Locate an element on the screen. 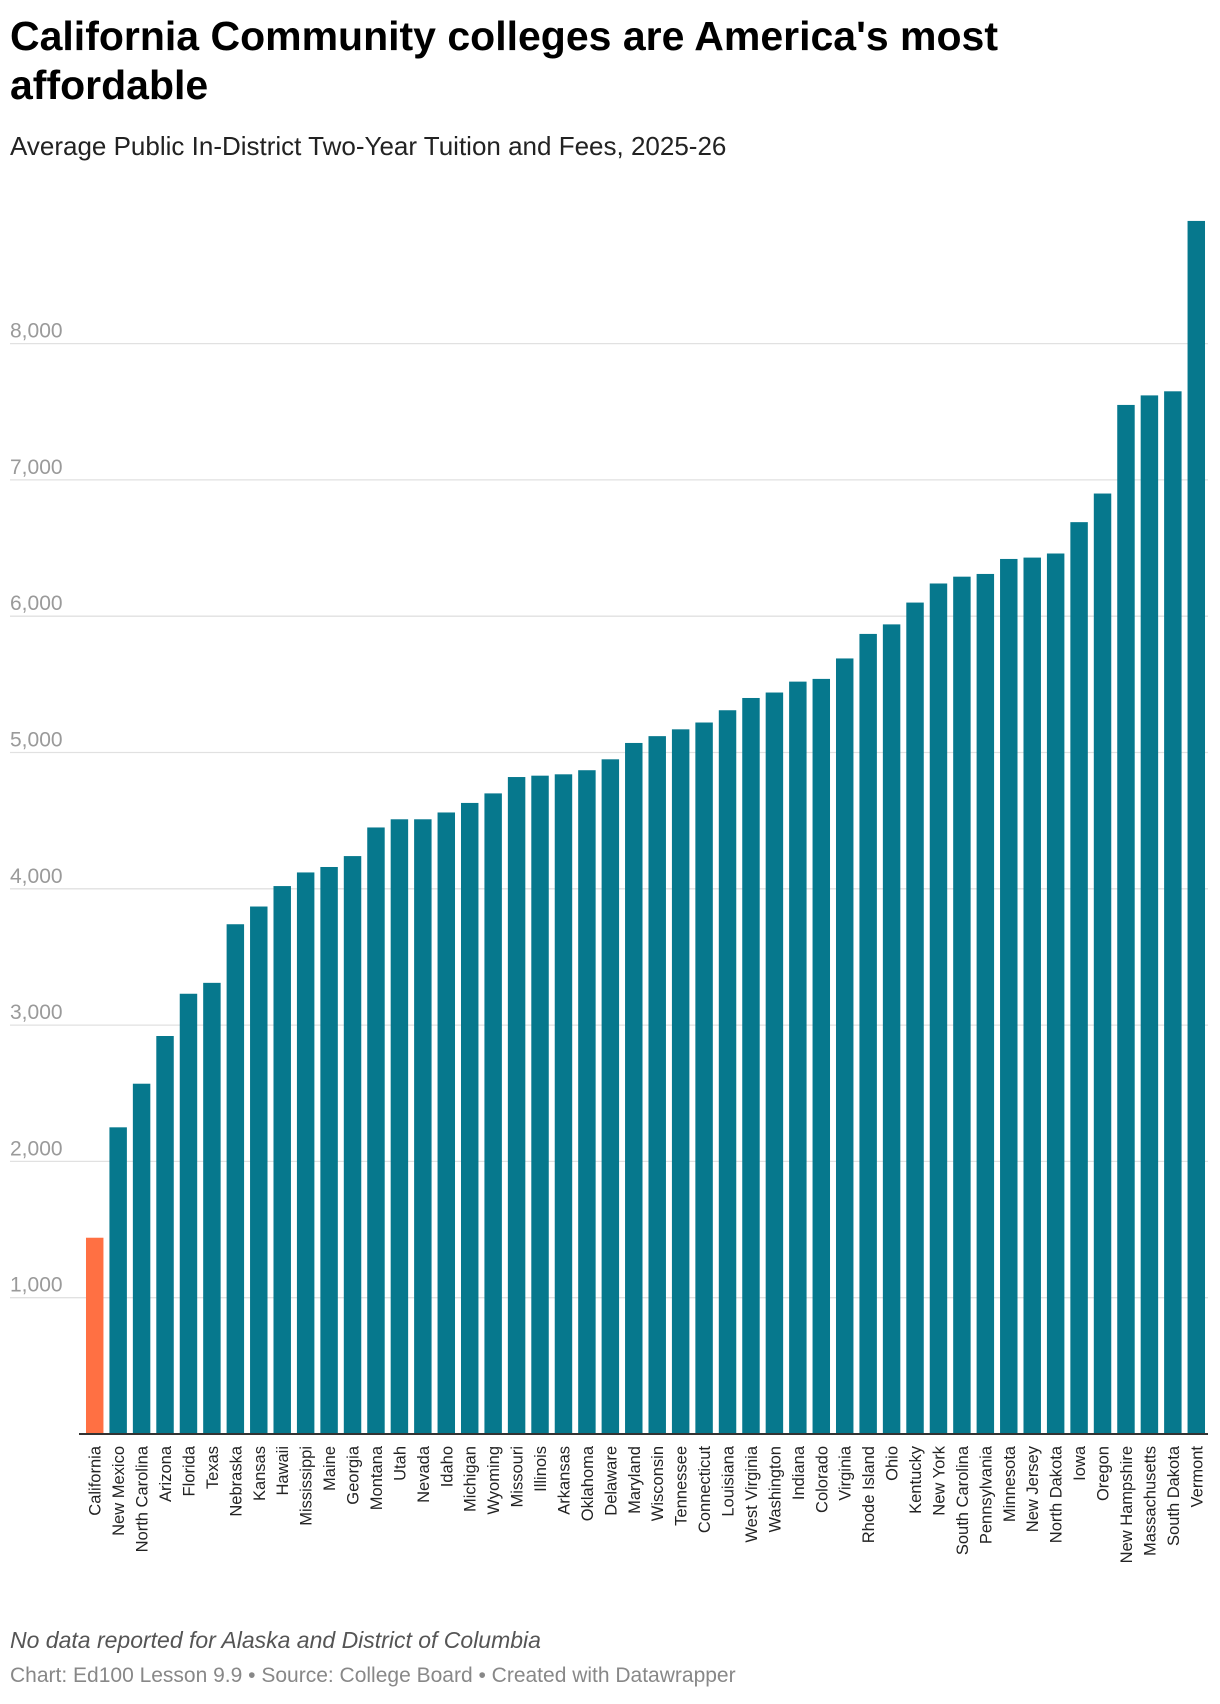  bar-west-virginia is located at coordinates (751, 1065).